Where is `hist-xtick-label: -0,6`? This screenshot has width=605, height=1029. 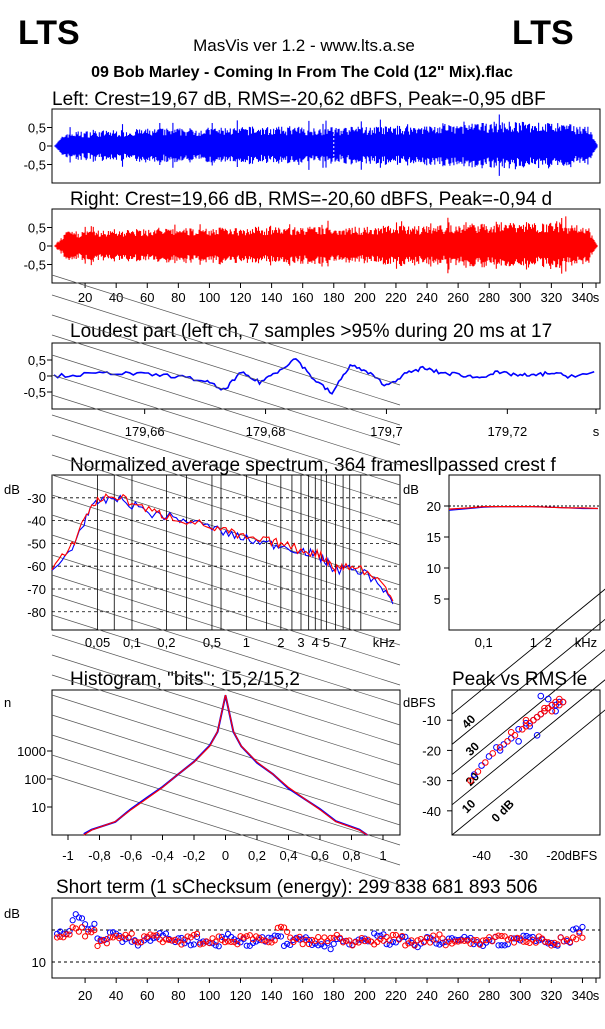
hist-xtick-label: -0,6 is located at coordinates (131, 855).